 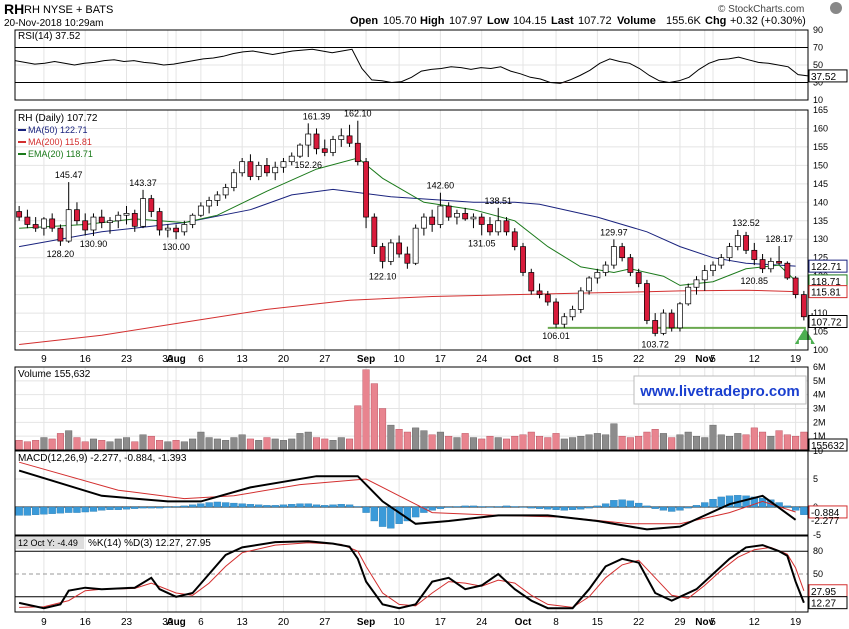 I want to click on low-label: Low, so click(x=498, y=21).